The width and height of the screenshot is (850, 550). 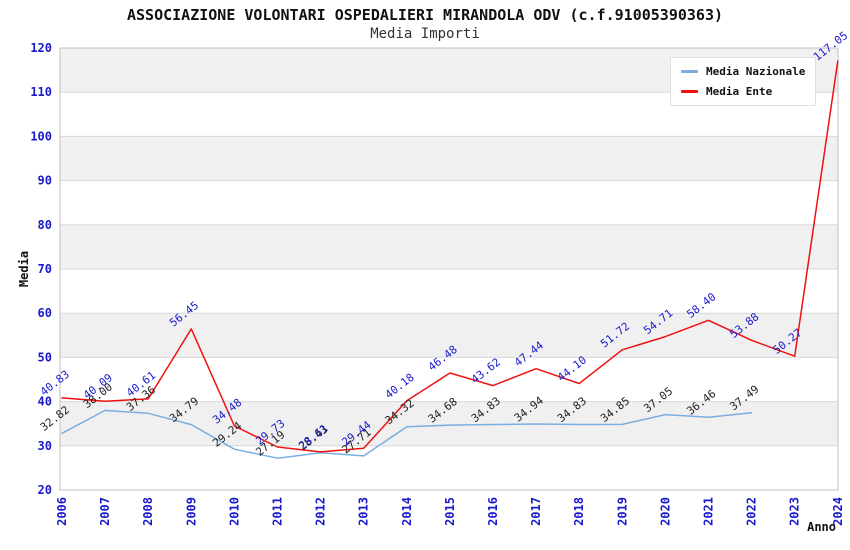 I want to click on x-tick-label: 2007, so click(x=105, y=511).